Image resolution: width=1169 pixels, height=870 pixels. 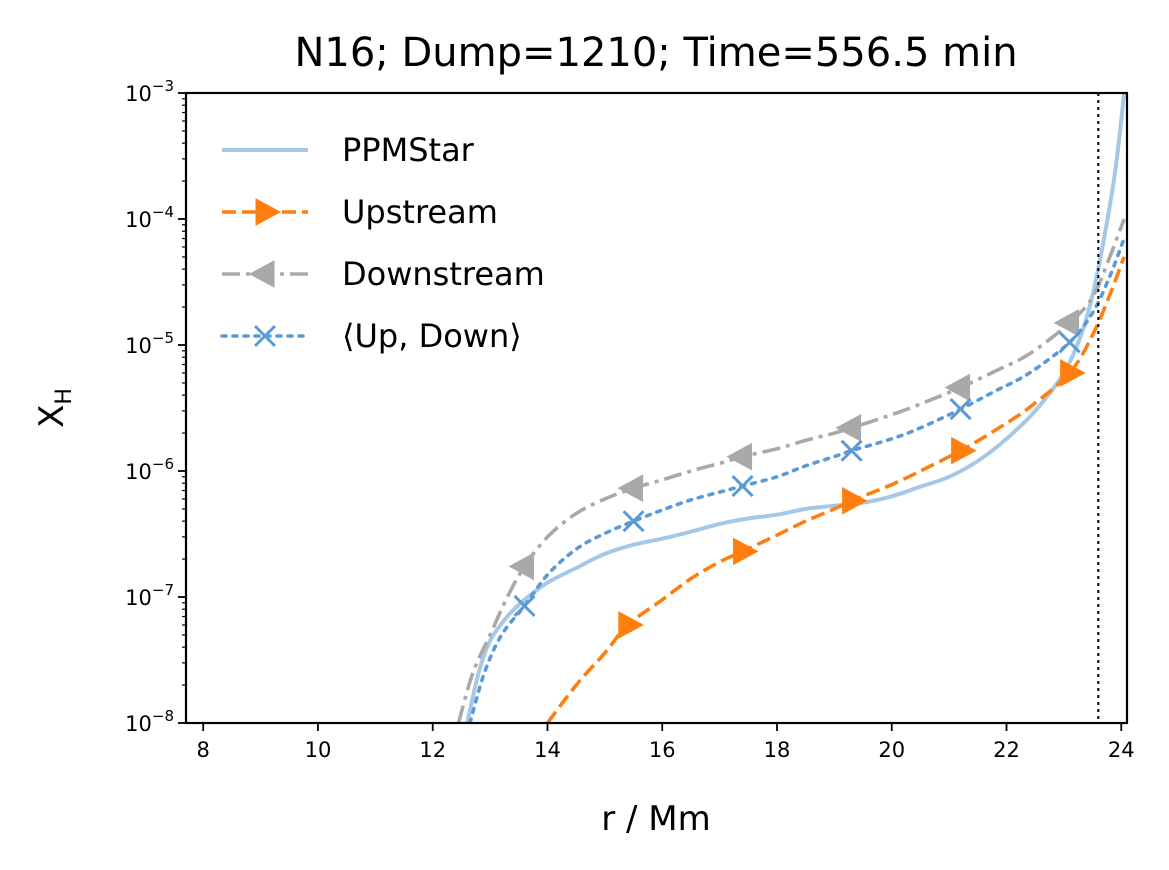 I want to click on svg-text: XH, so click(x=54, y=408).